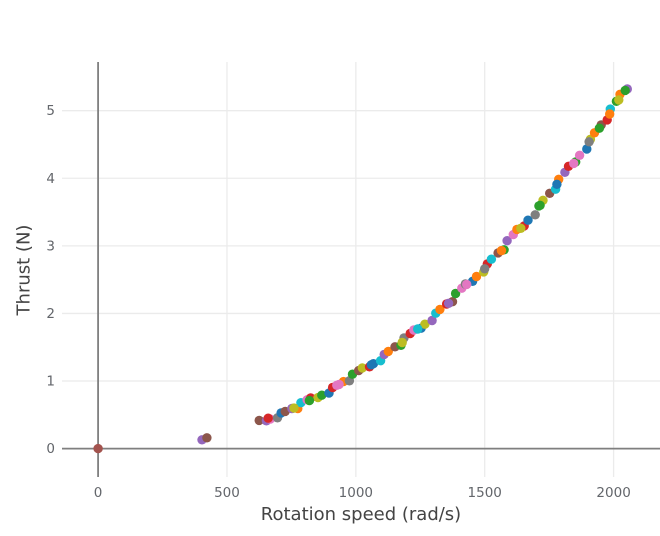 This screenshot has width=660, height=536. Describe the element at coordinates (227, 493) in the screenshot. I see `x-tick-label: 500` at that location.